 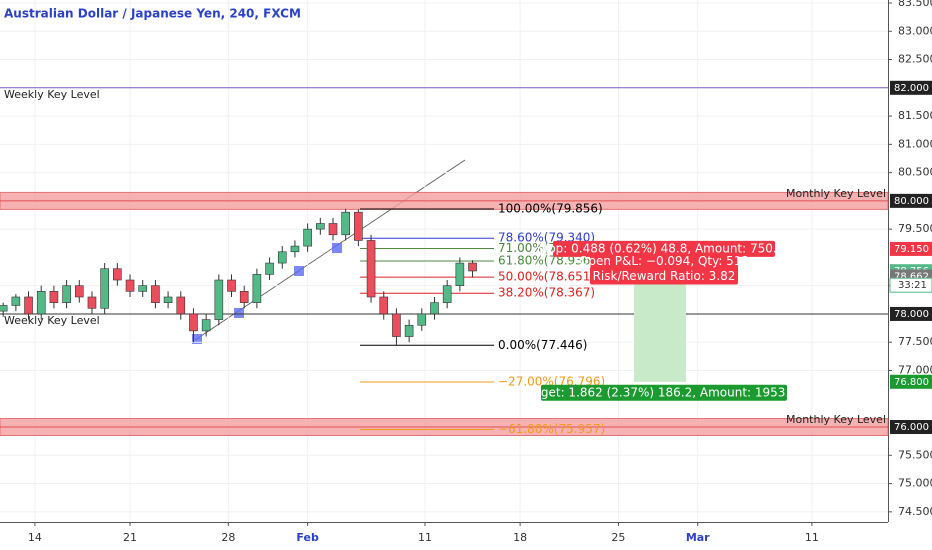 I want to click on price-label: 79.150, so click(x=911, y=249).